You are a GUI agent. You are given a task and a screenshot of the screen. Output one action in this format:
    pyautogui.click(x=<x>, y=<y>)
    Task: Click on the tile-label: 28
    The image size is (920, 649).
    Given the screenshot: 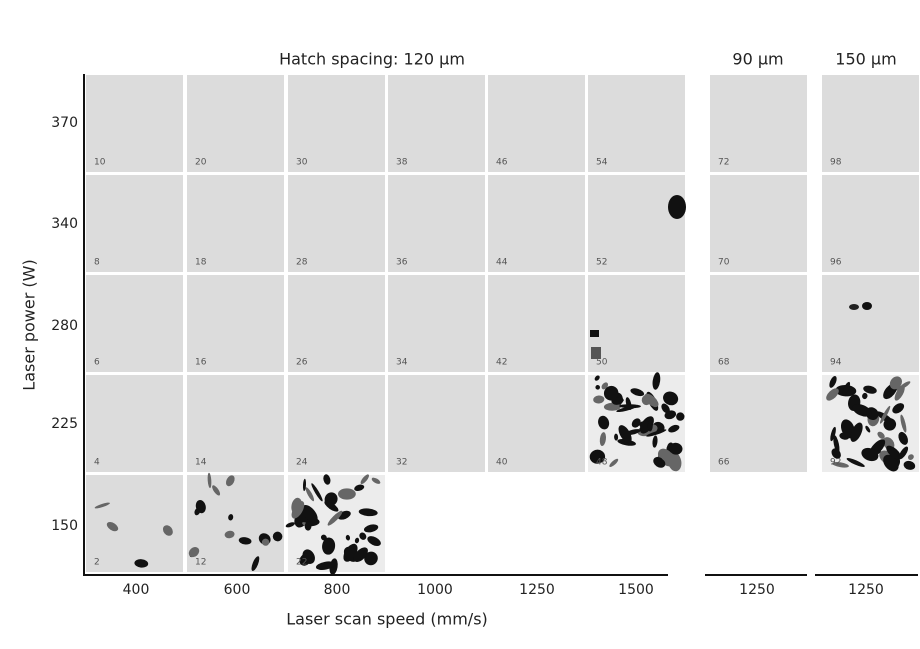 What is the action you would take?
    pyautogui.click(x=302, y=263)
    